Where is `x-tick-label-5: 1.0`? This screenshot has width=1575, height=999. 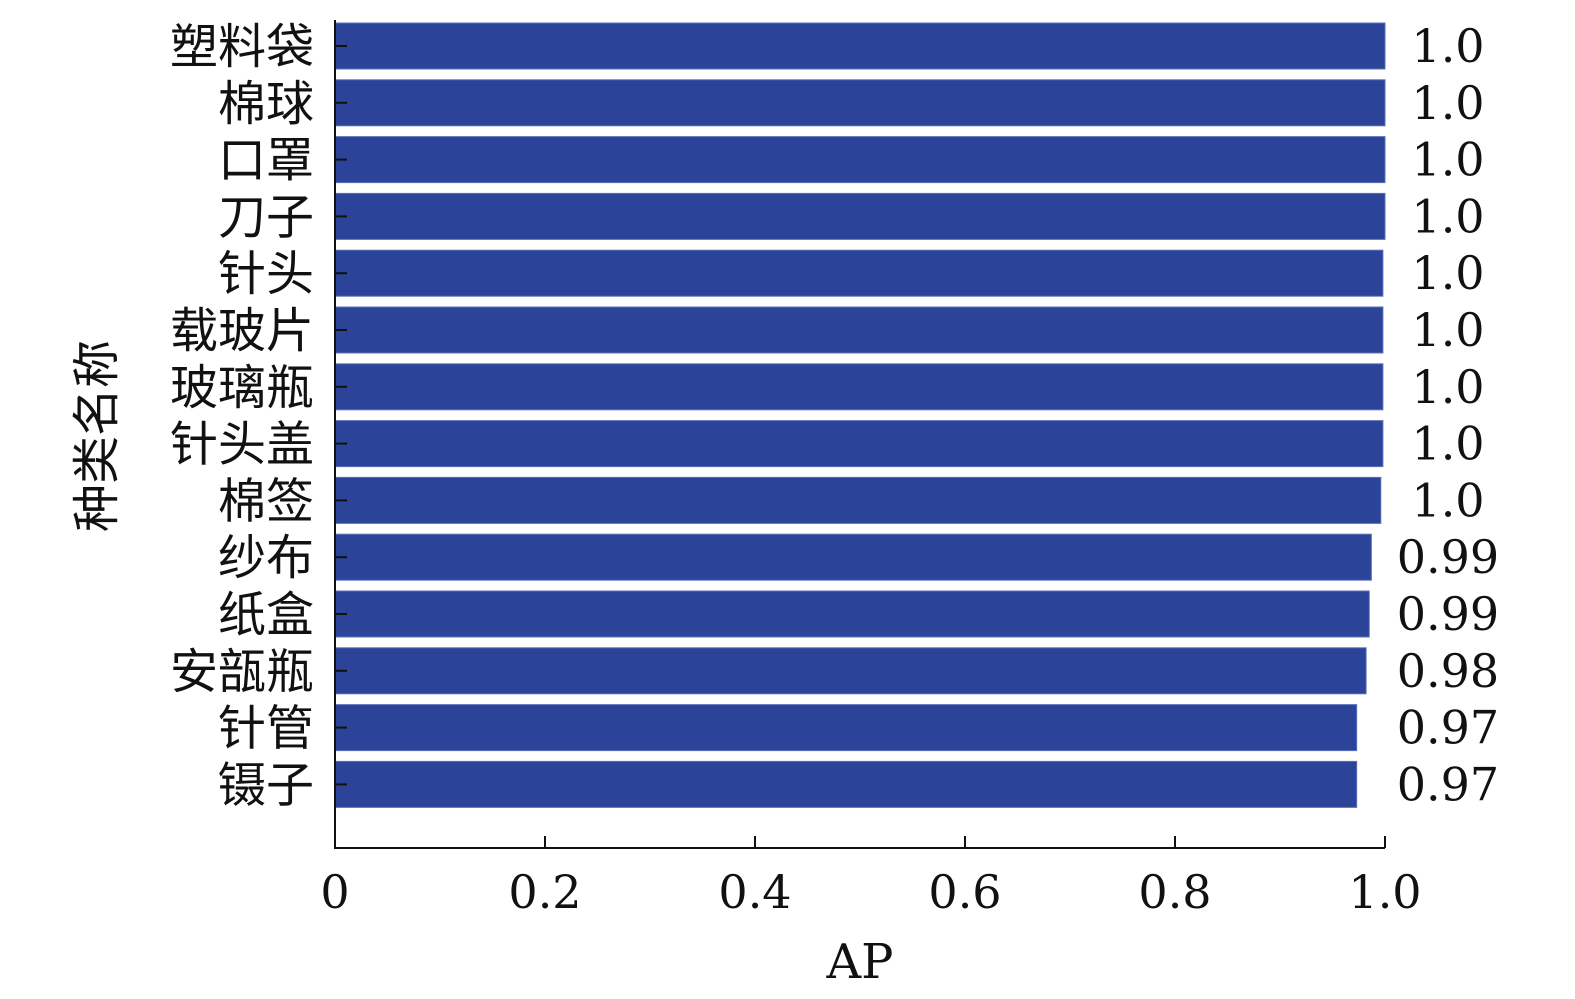 x-tick-label-5: 1.0 is located at coordinates (1384, 892).